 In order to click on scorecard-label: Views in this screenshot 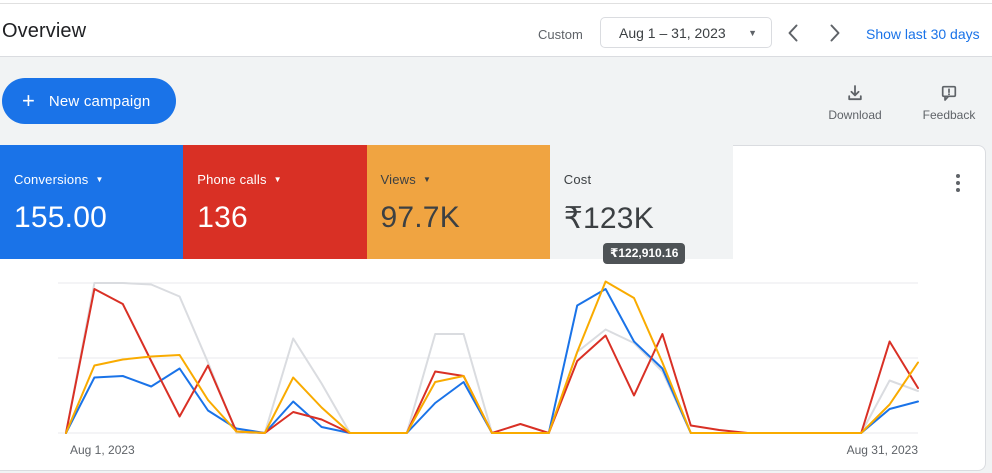, I will do `click(398, 179)`.